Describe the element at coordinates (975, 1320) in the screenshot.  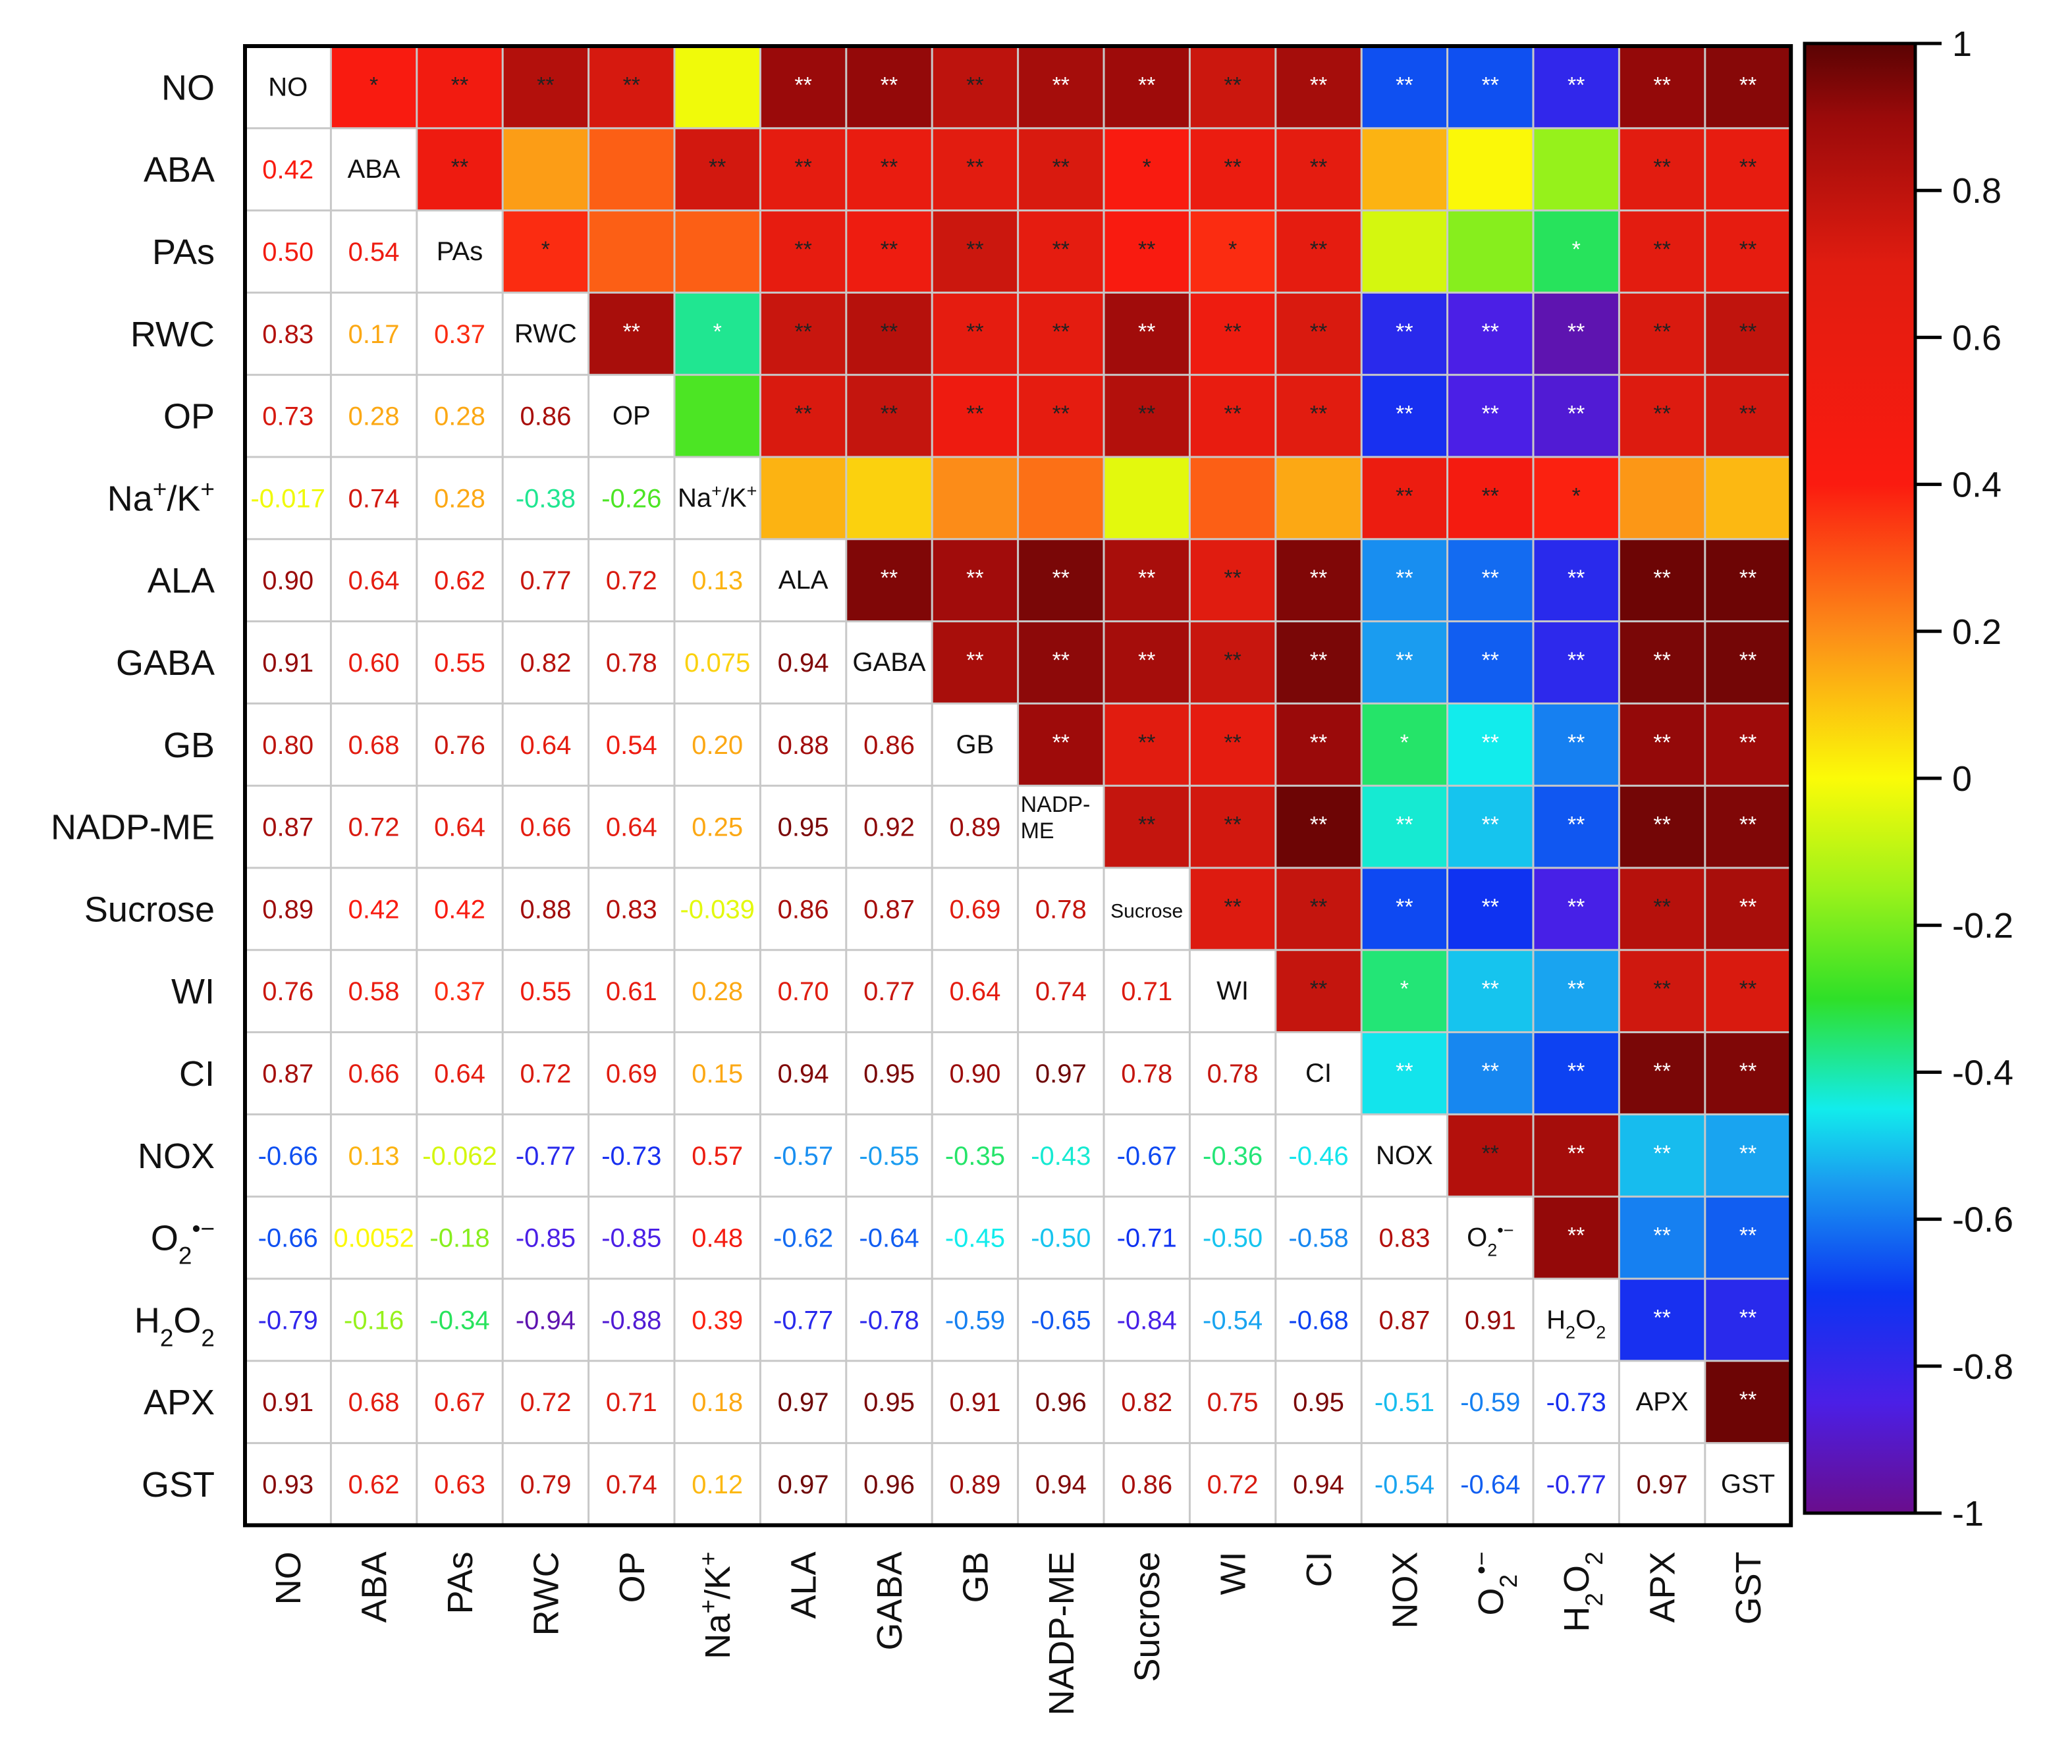
I see `value-cell-h2o2-gb` at that location.